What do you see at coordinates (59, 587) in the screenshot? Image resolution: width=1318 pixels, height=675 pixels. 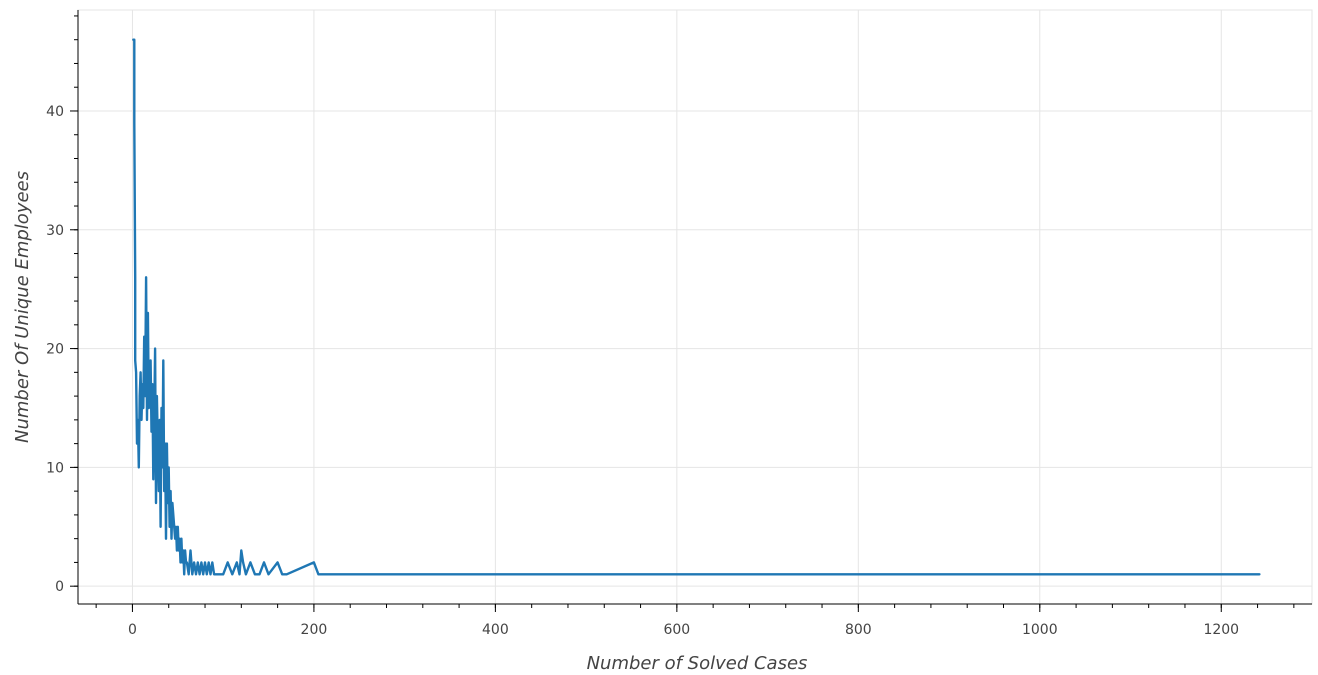 I see `y-tick-label: 0` at bounding box center [59, 587].